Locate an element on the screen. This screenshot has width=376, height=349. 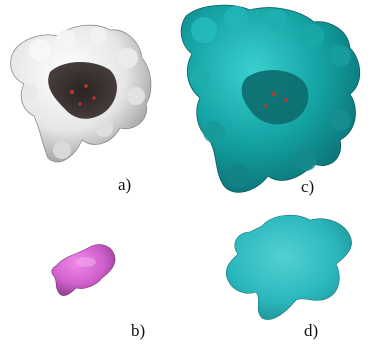
panel-label-d: d) is located at coordinates (311, 330).